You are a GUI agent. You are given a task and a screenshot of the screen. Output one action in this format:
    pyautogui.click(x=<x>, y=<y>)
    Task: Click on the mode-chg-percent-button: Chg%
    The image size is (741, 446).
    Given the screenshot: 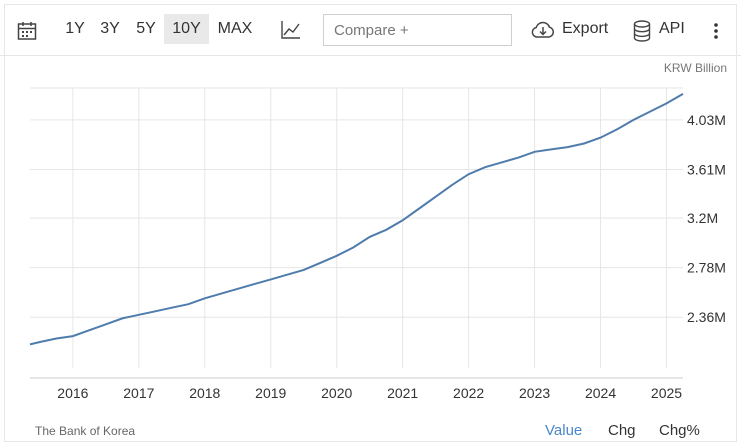 What is the action you would take?
    pyautogui.click(x=679, y=430)
    